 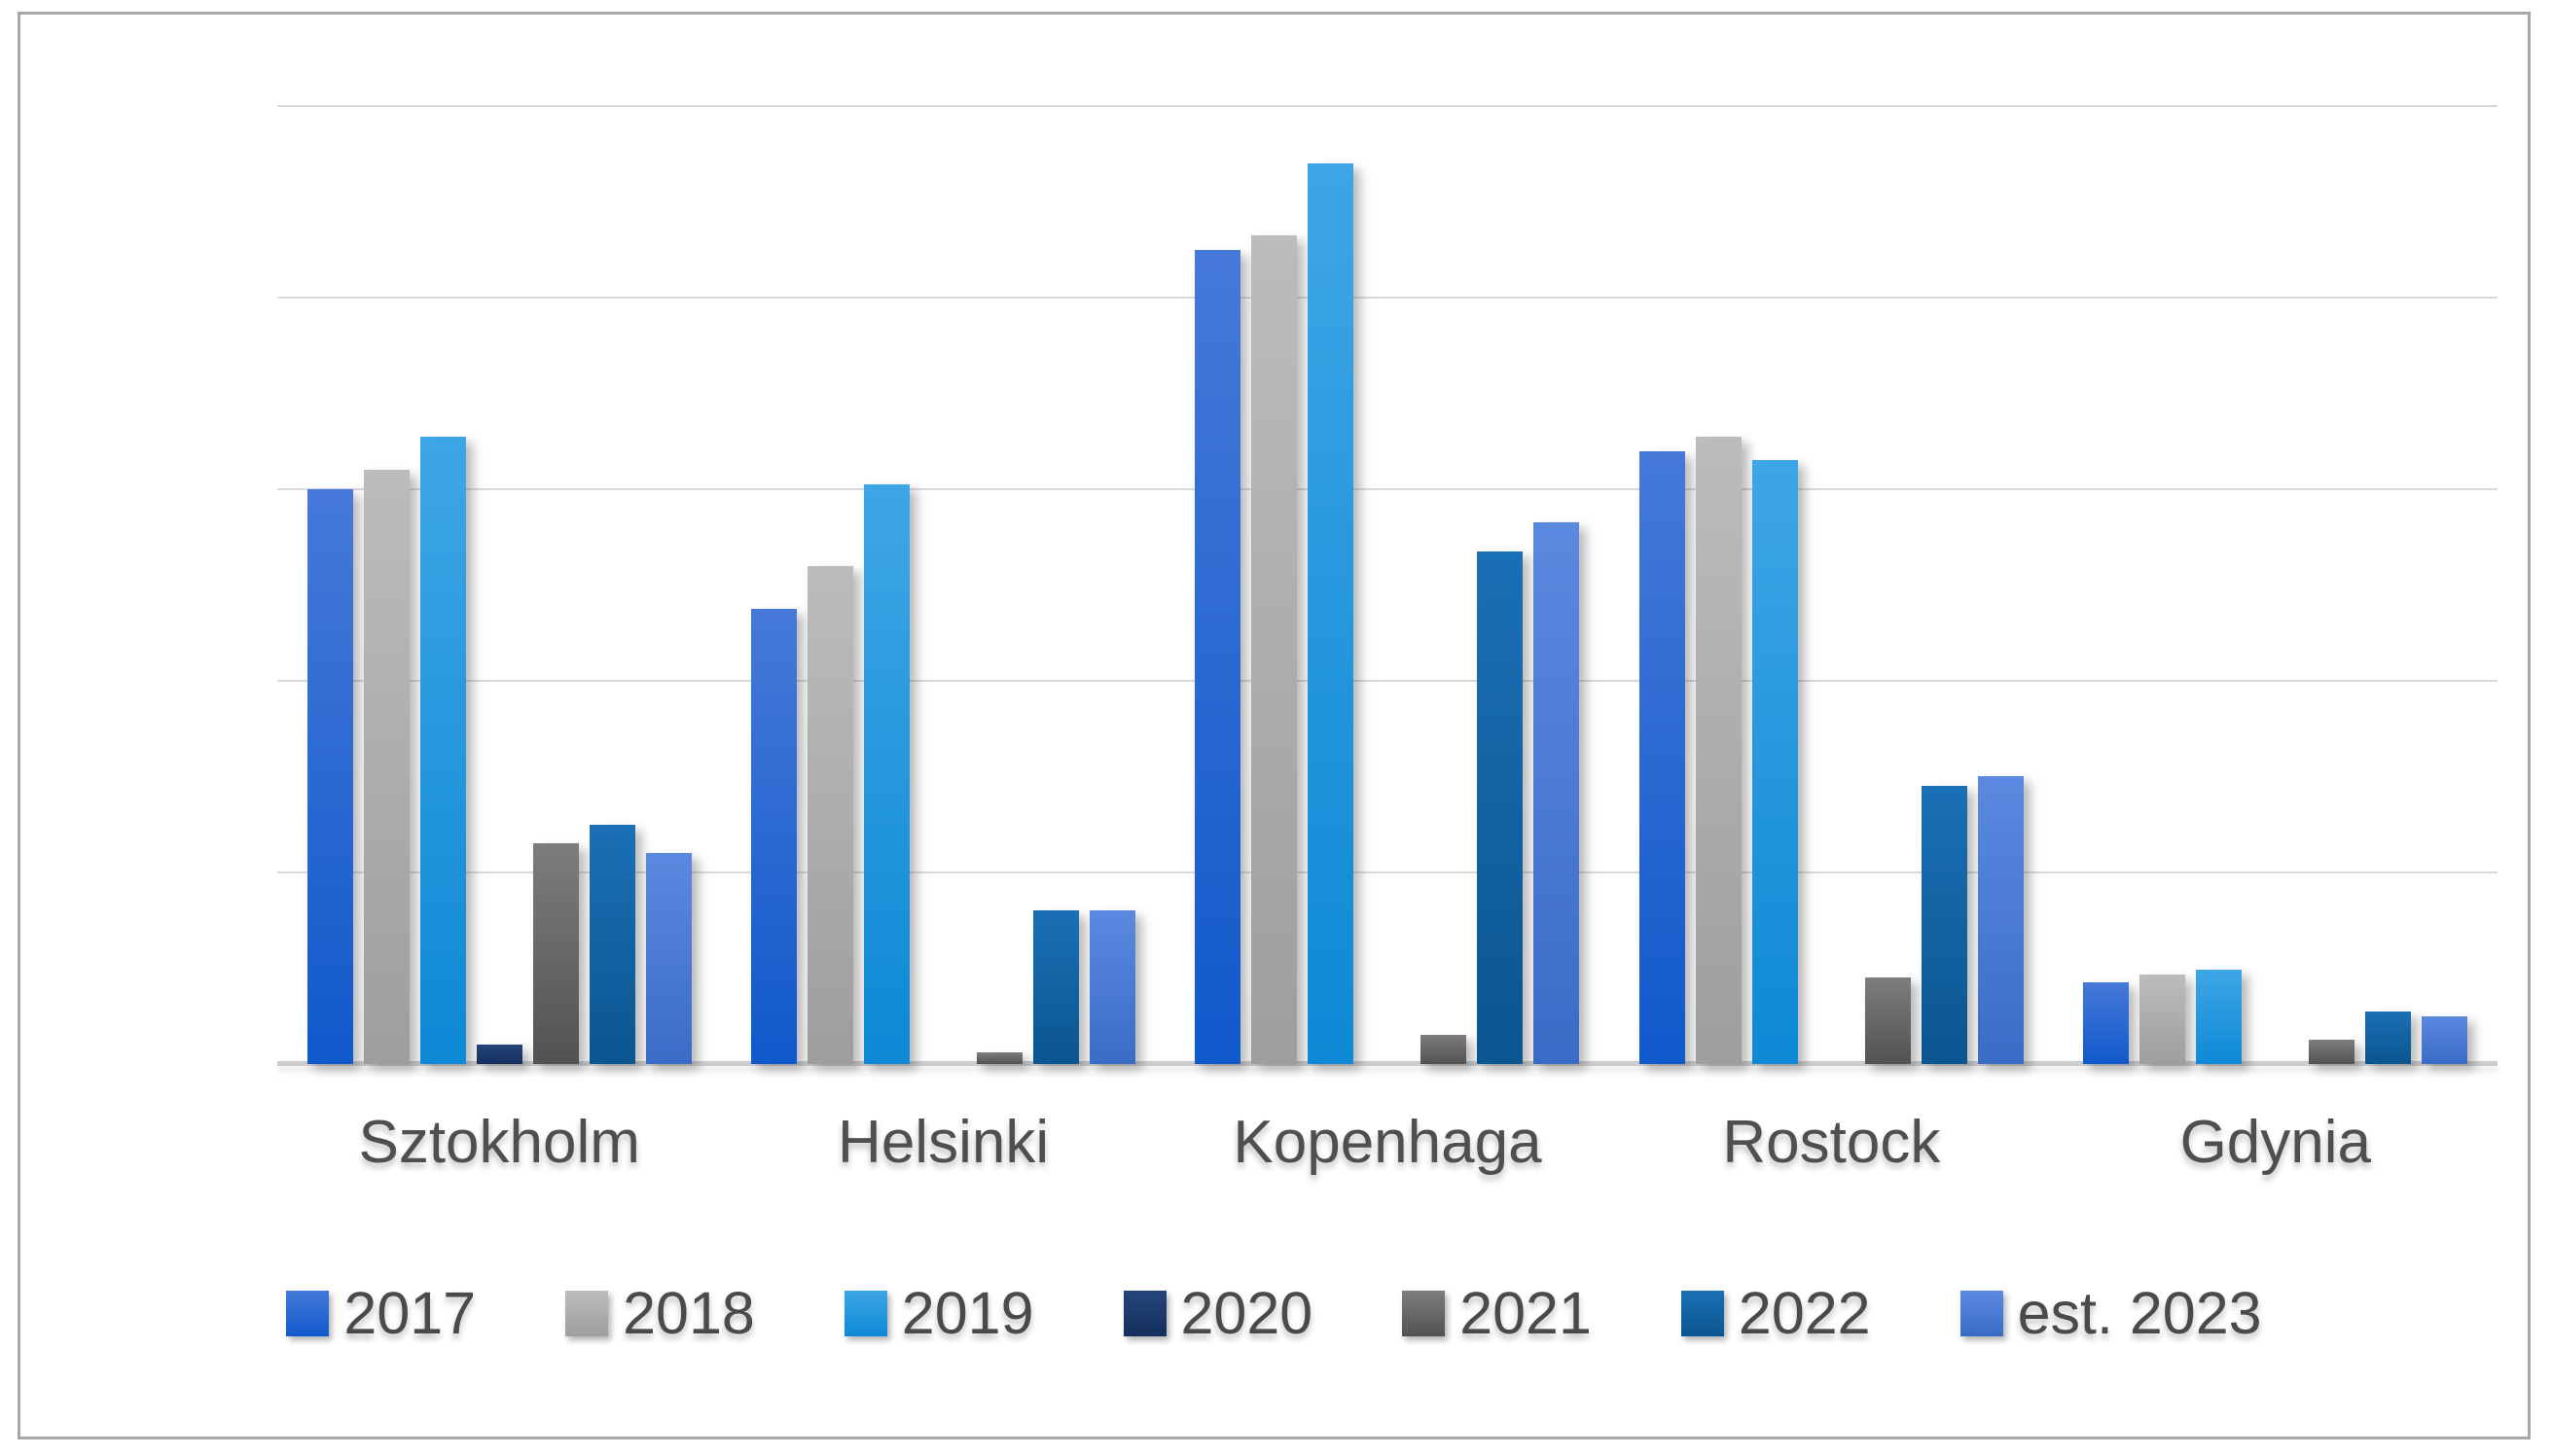 I want to click on x-axis: Sztokholm Helsinki Kopenhaga Rostock Gdynia, so click(x=1388, y=1151).